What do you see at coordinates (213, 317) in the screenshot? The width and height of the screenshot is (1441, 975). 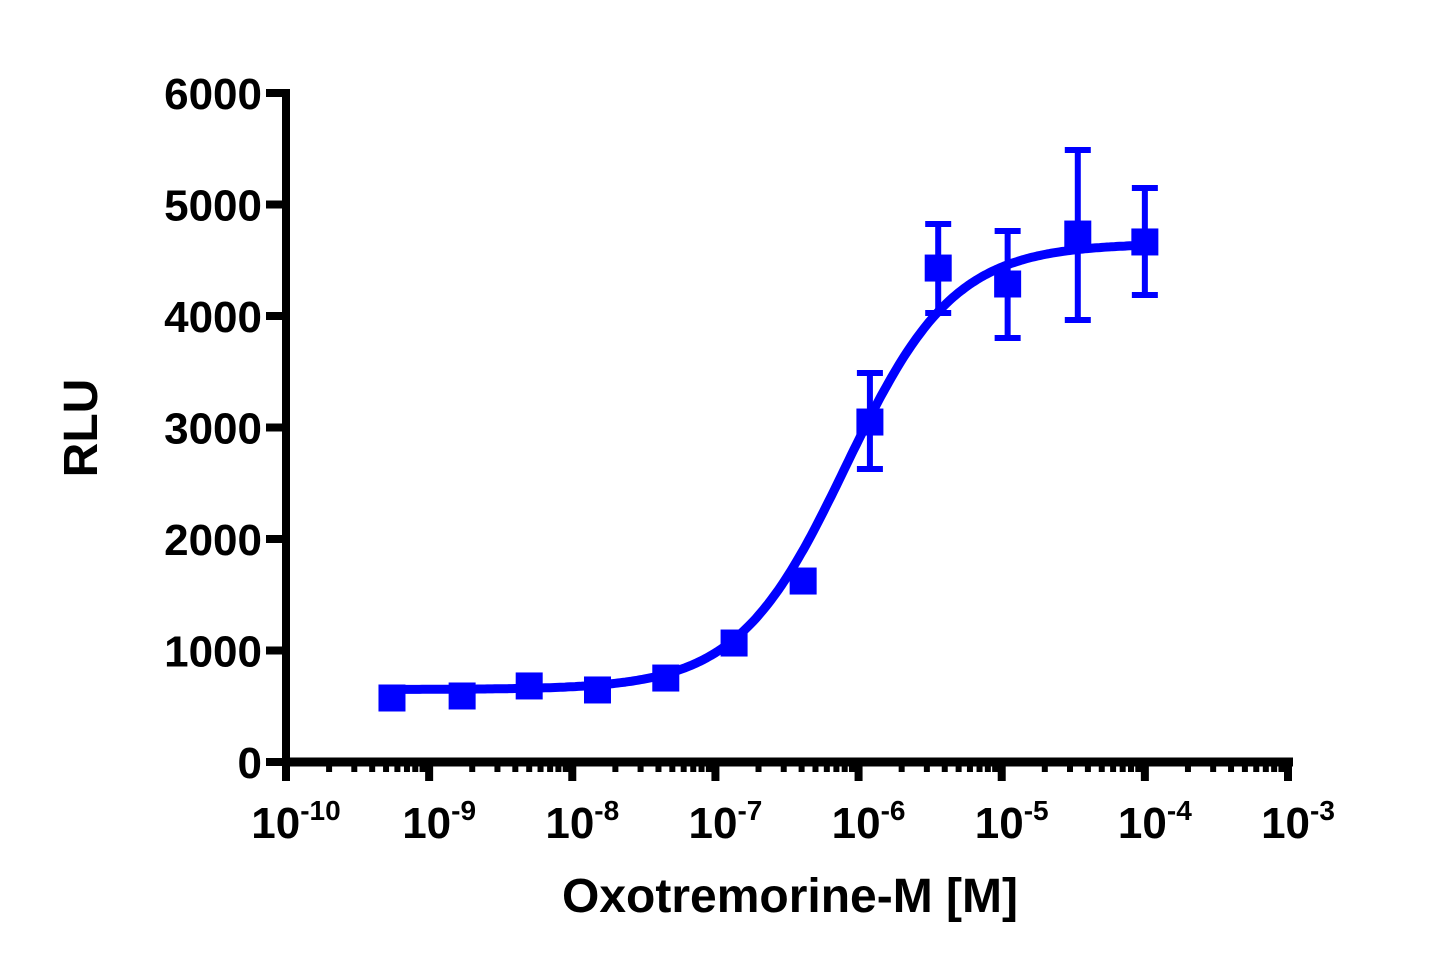 I see `y-tick-label: 4000` at bounding box center [213, 317].